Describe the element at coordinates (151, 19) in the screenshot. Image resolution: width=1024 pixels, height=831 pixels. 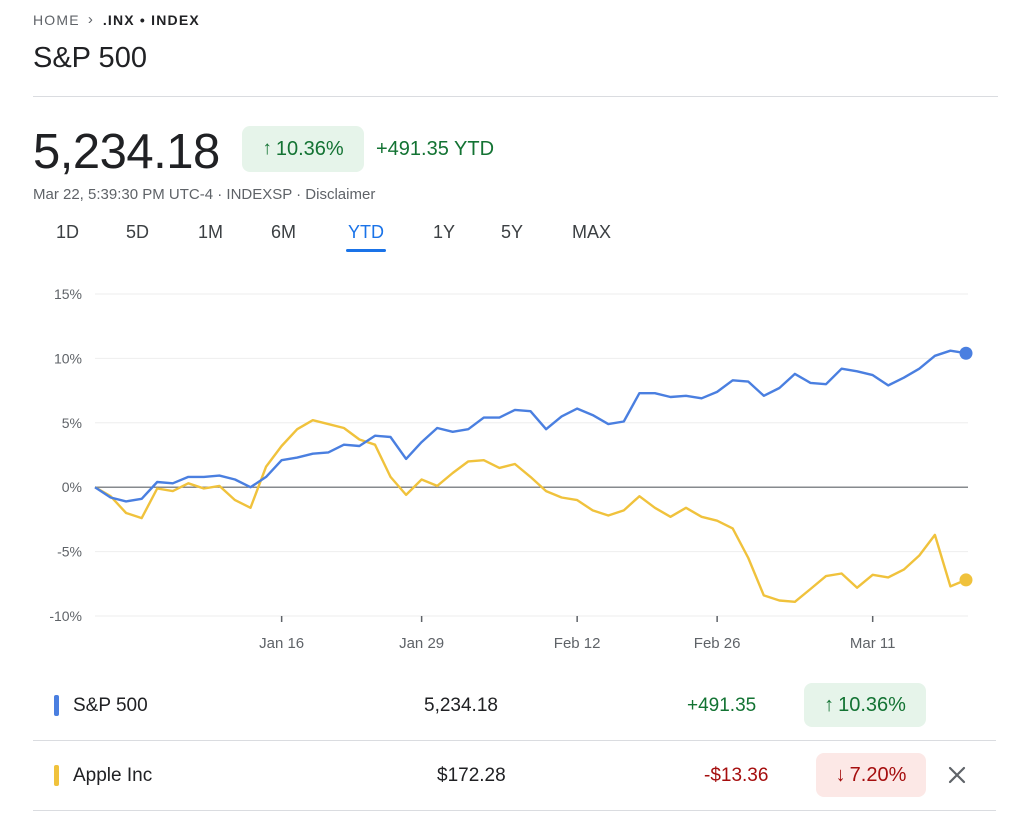
I see `breadcrumb-current: .INX • INDEX` at that location.